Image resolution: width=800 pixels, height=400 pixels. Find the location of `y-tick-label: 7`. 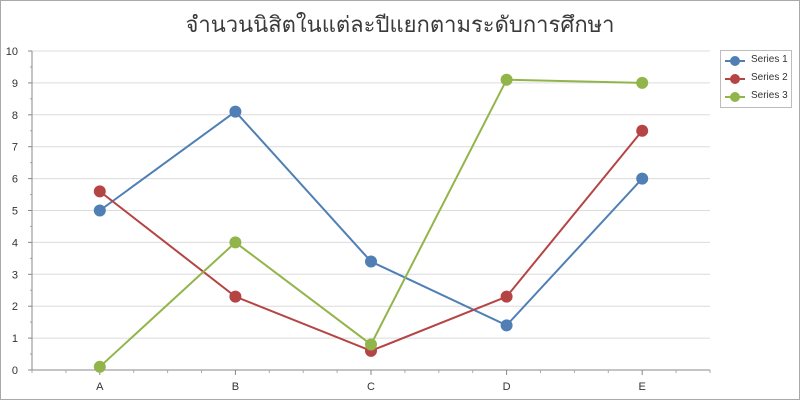

y-tick-label: 7 is located at coordinates (15, 148).